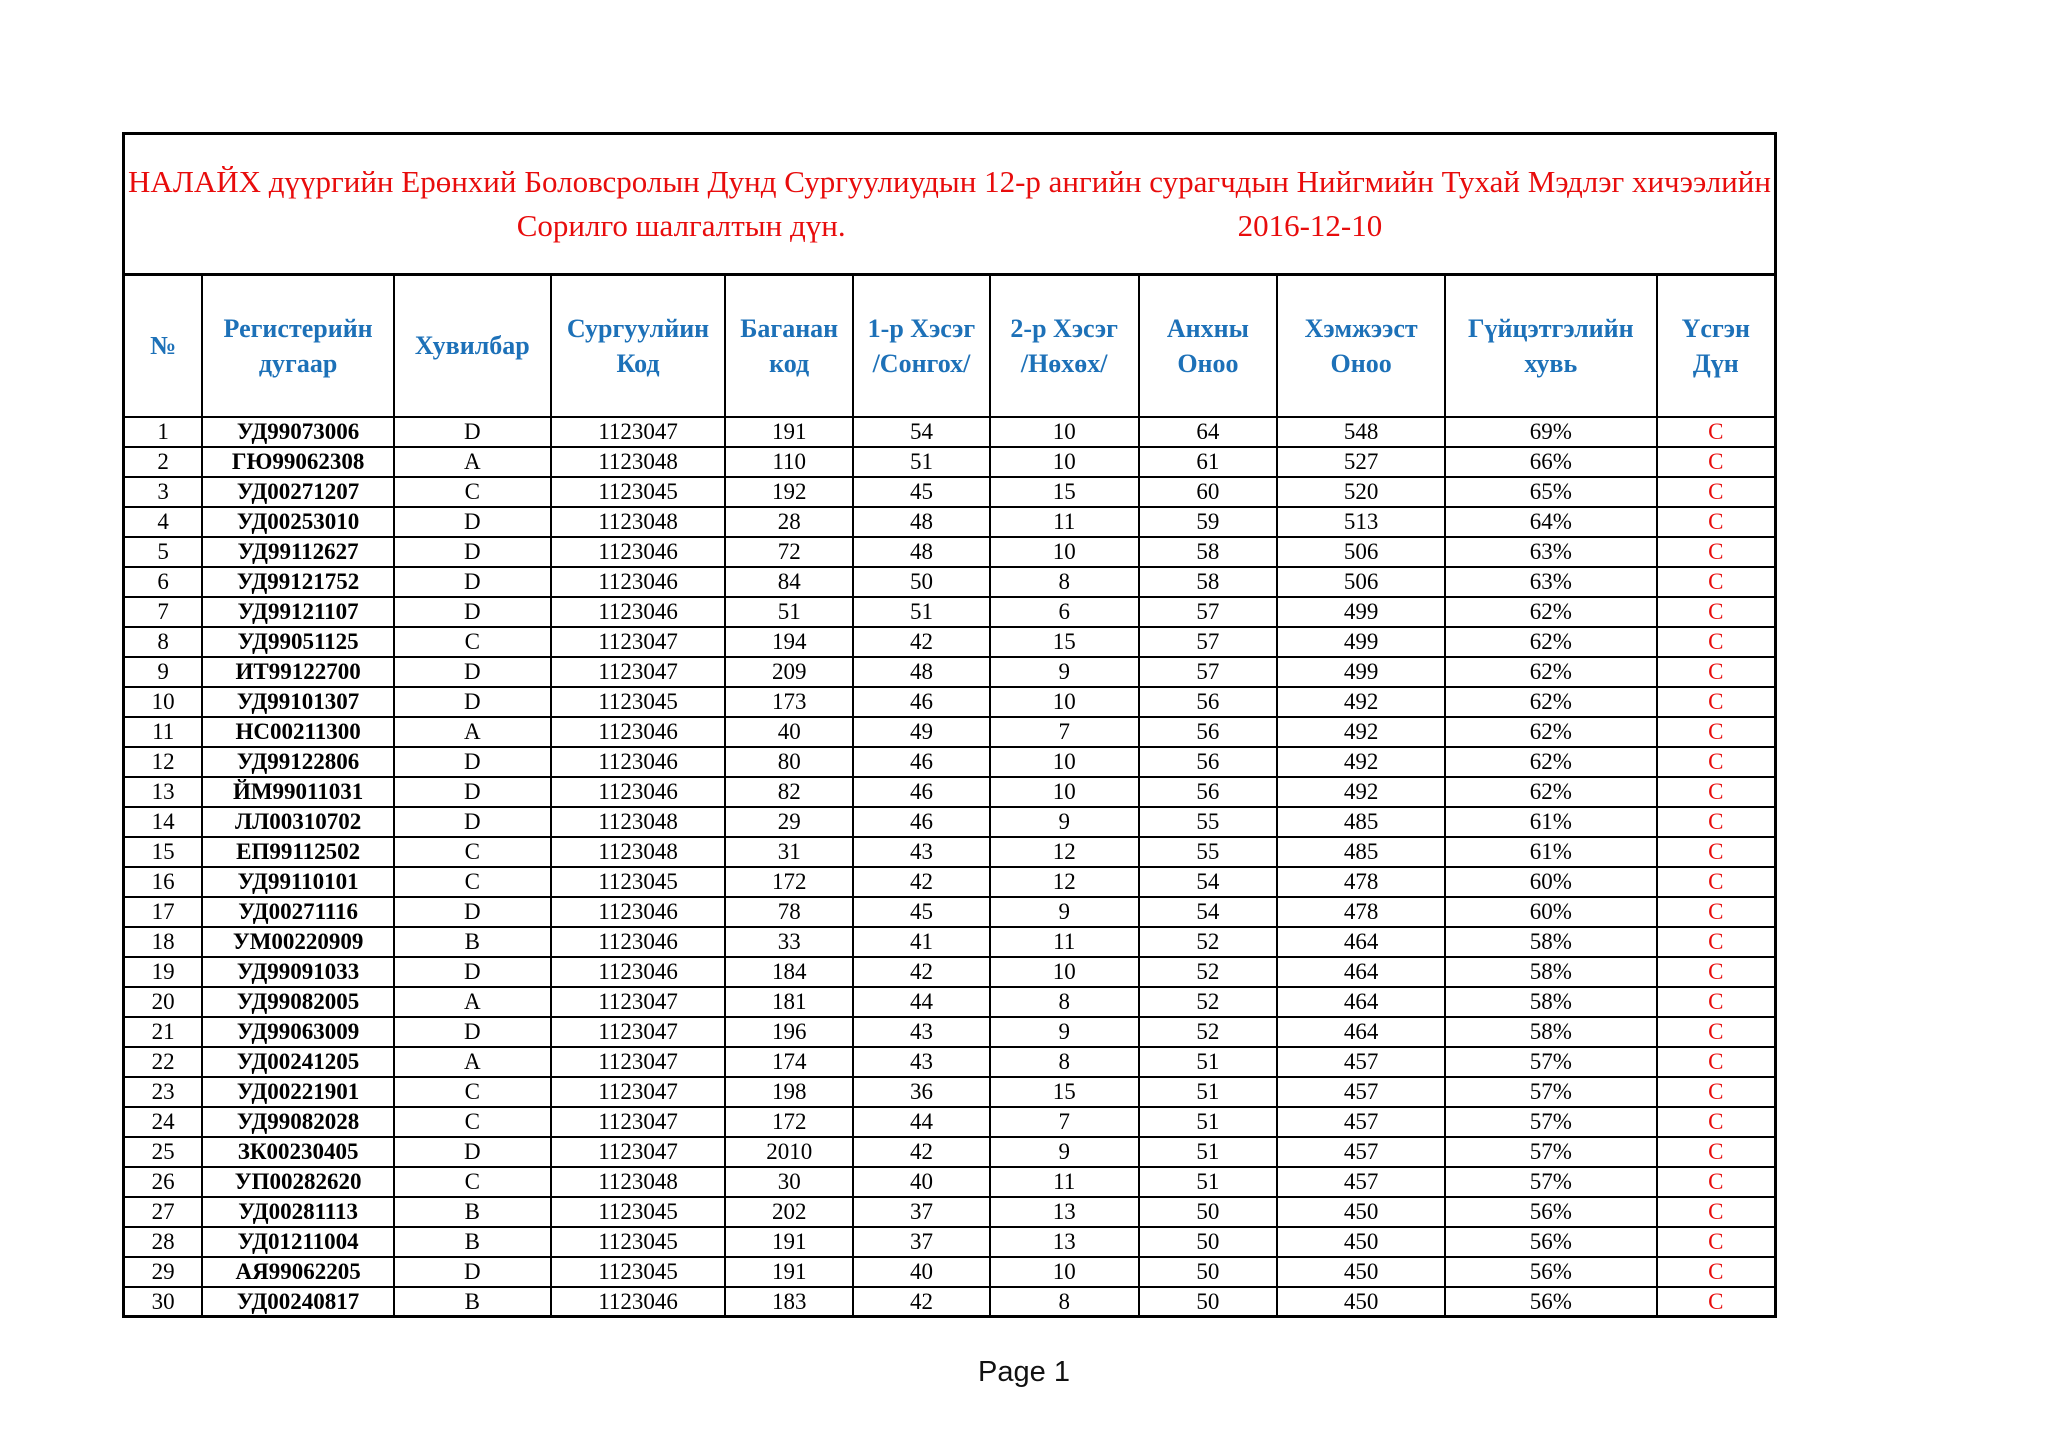  Describe the element at coordinates (472, 1301) in the screenshot. I see `cell-variant: B` at that location.